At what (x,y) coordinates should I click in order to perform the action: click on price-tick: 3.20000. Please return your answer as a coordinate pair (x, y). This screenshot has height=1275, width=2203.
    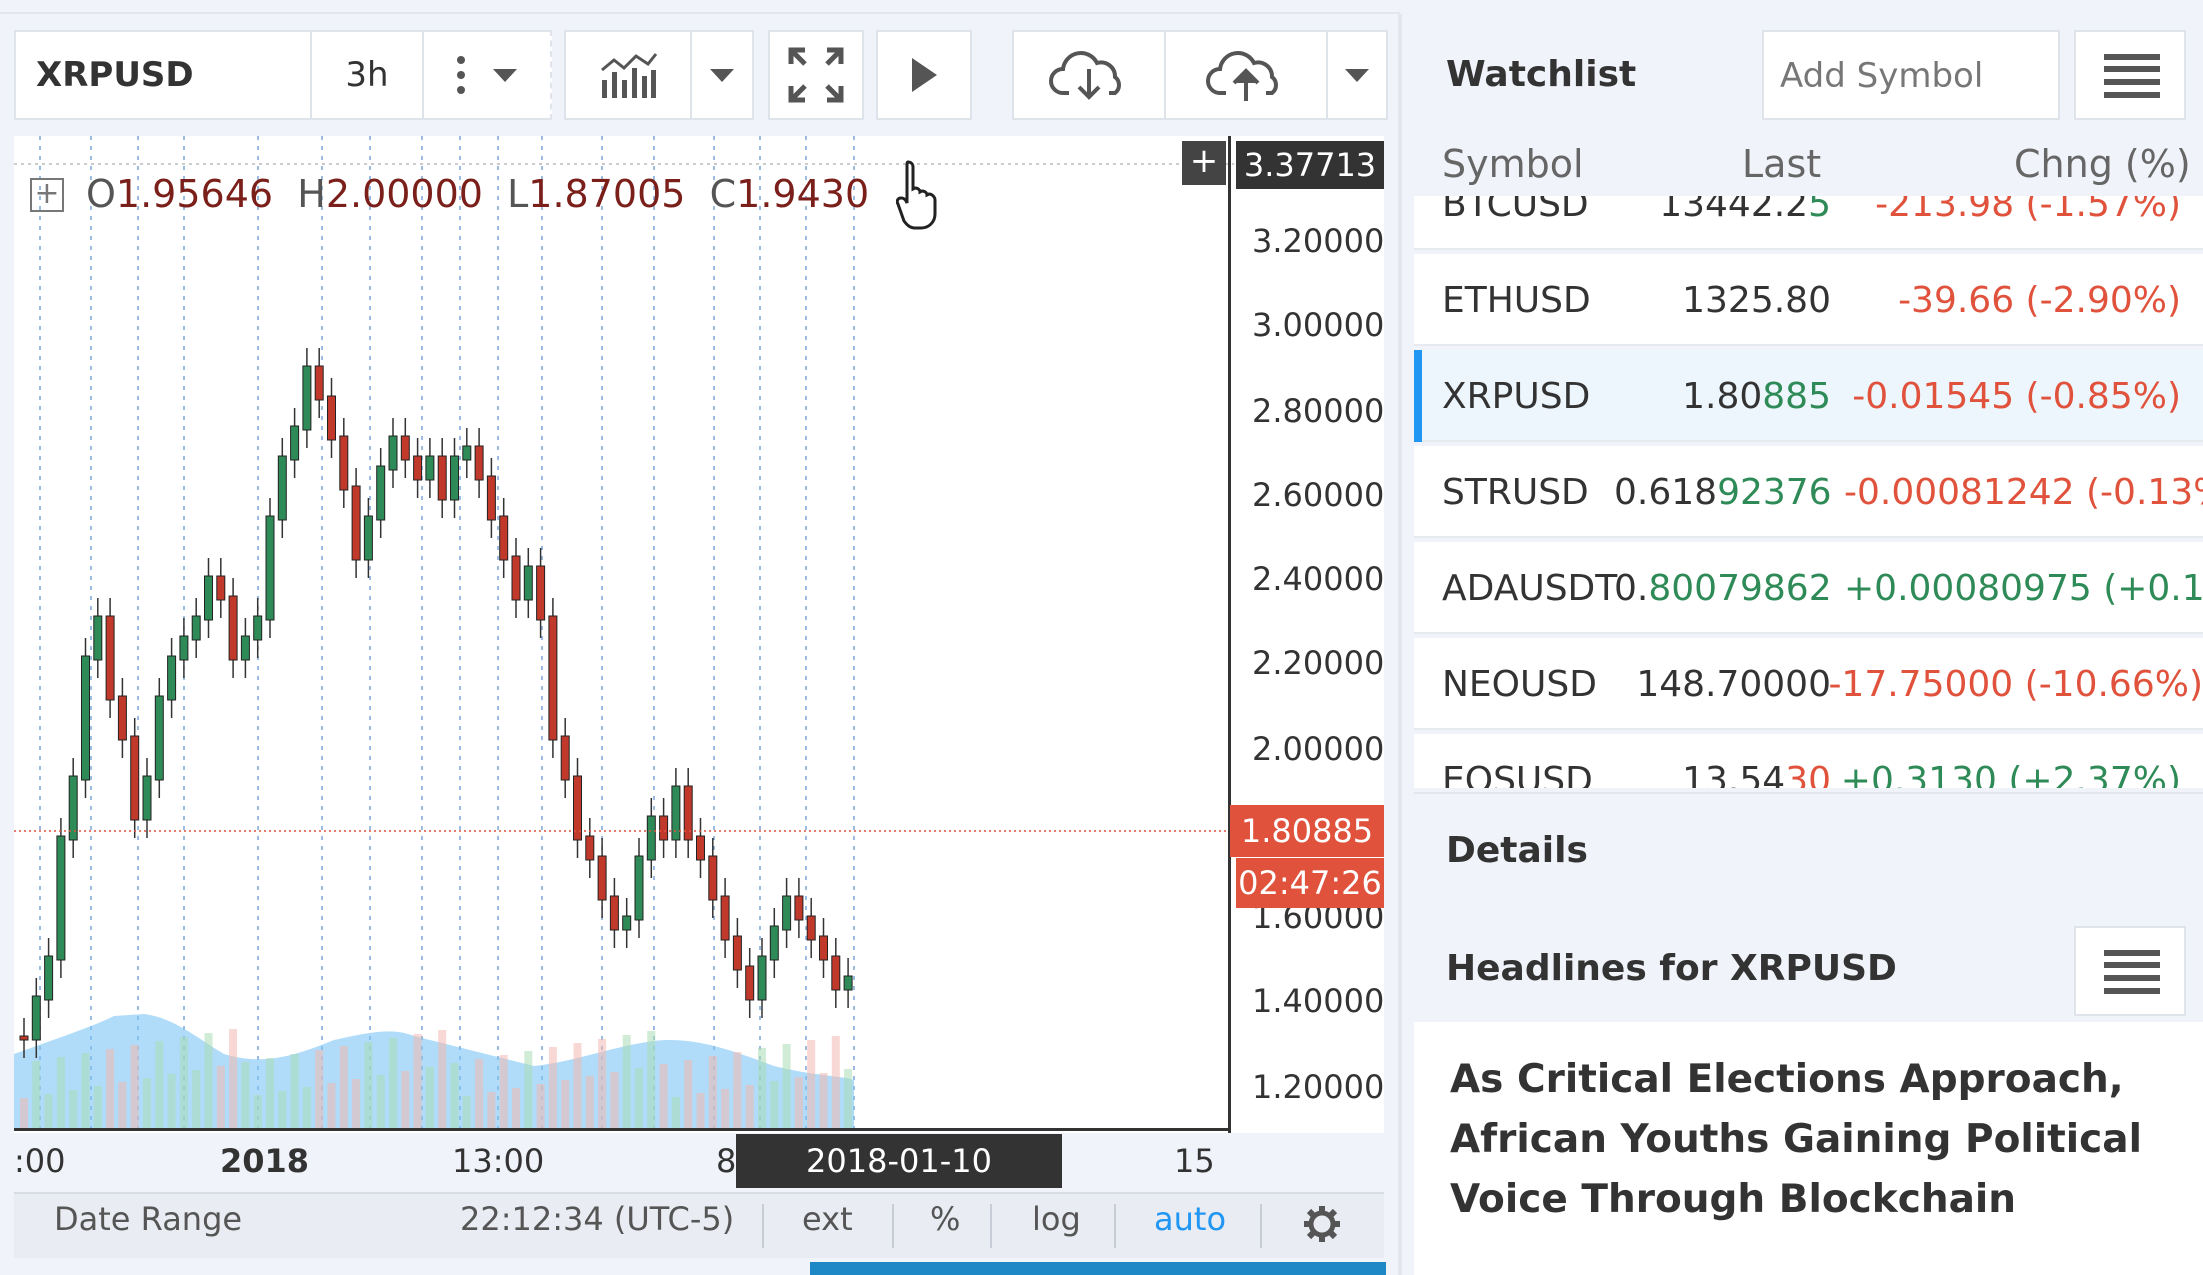
    Looking at the image, I should click on (1318, 241).